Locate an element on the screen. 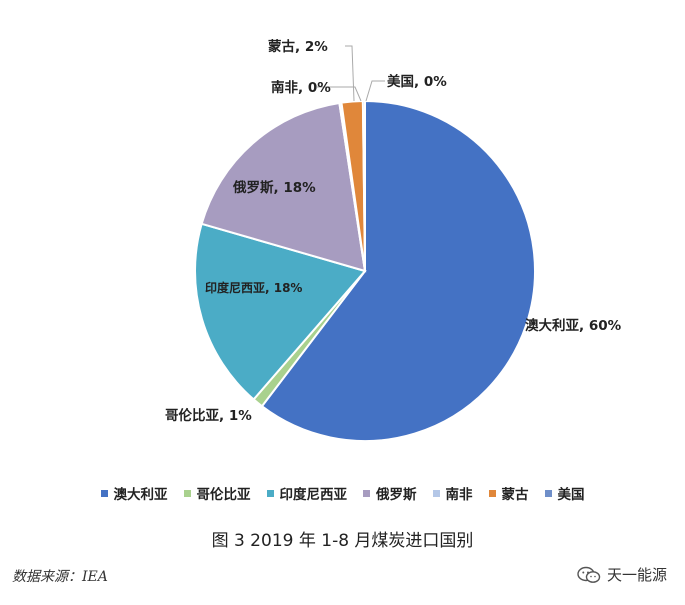  legend-label: 俄罗斯 is located at coordinates (396, 495).